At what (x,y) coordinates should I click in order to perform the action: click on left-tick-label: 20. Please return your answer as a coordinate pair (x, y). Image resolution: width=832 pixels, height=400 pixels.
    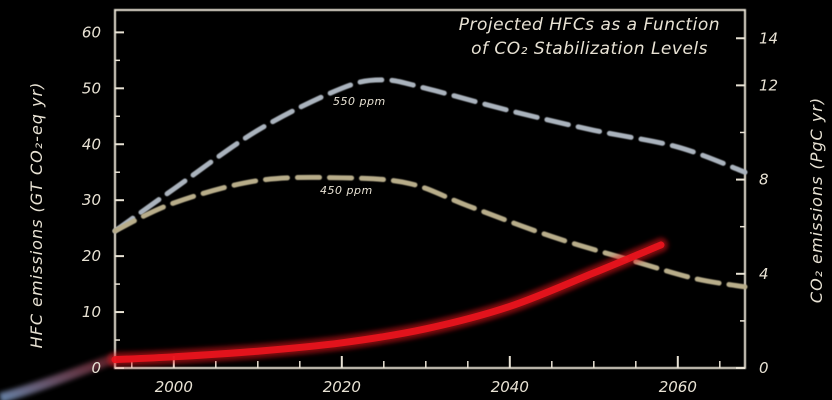
    Looking at the image, I should click on (91, 256).